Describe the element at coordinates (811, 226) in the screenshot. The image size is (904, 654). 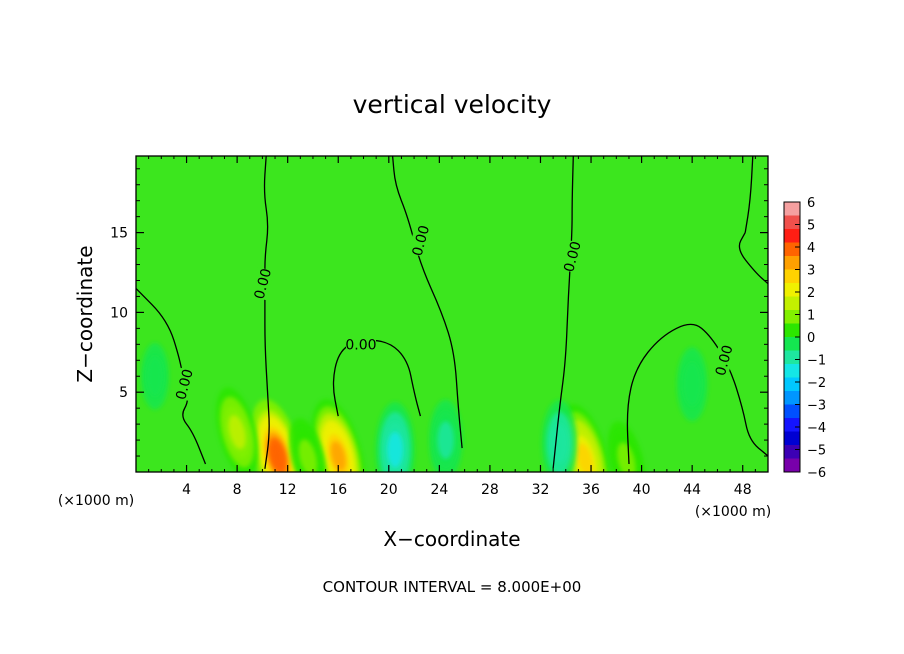
I see `colorbar-tick-label: 5` at that location.